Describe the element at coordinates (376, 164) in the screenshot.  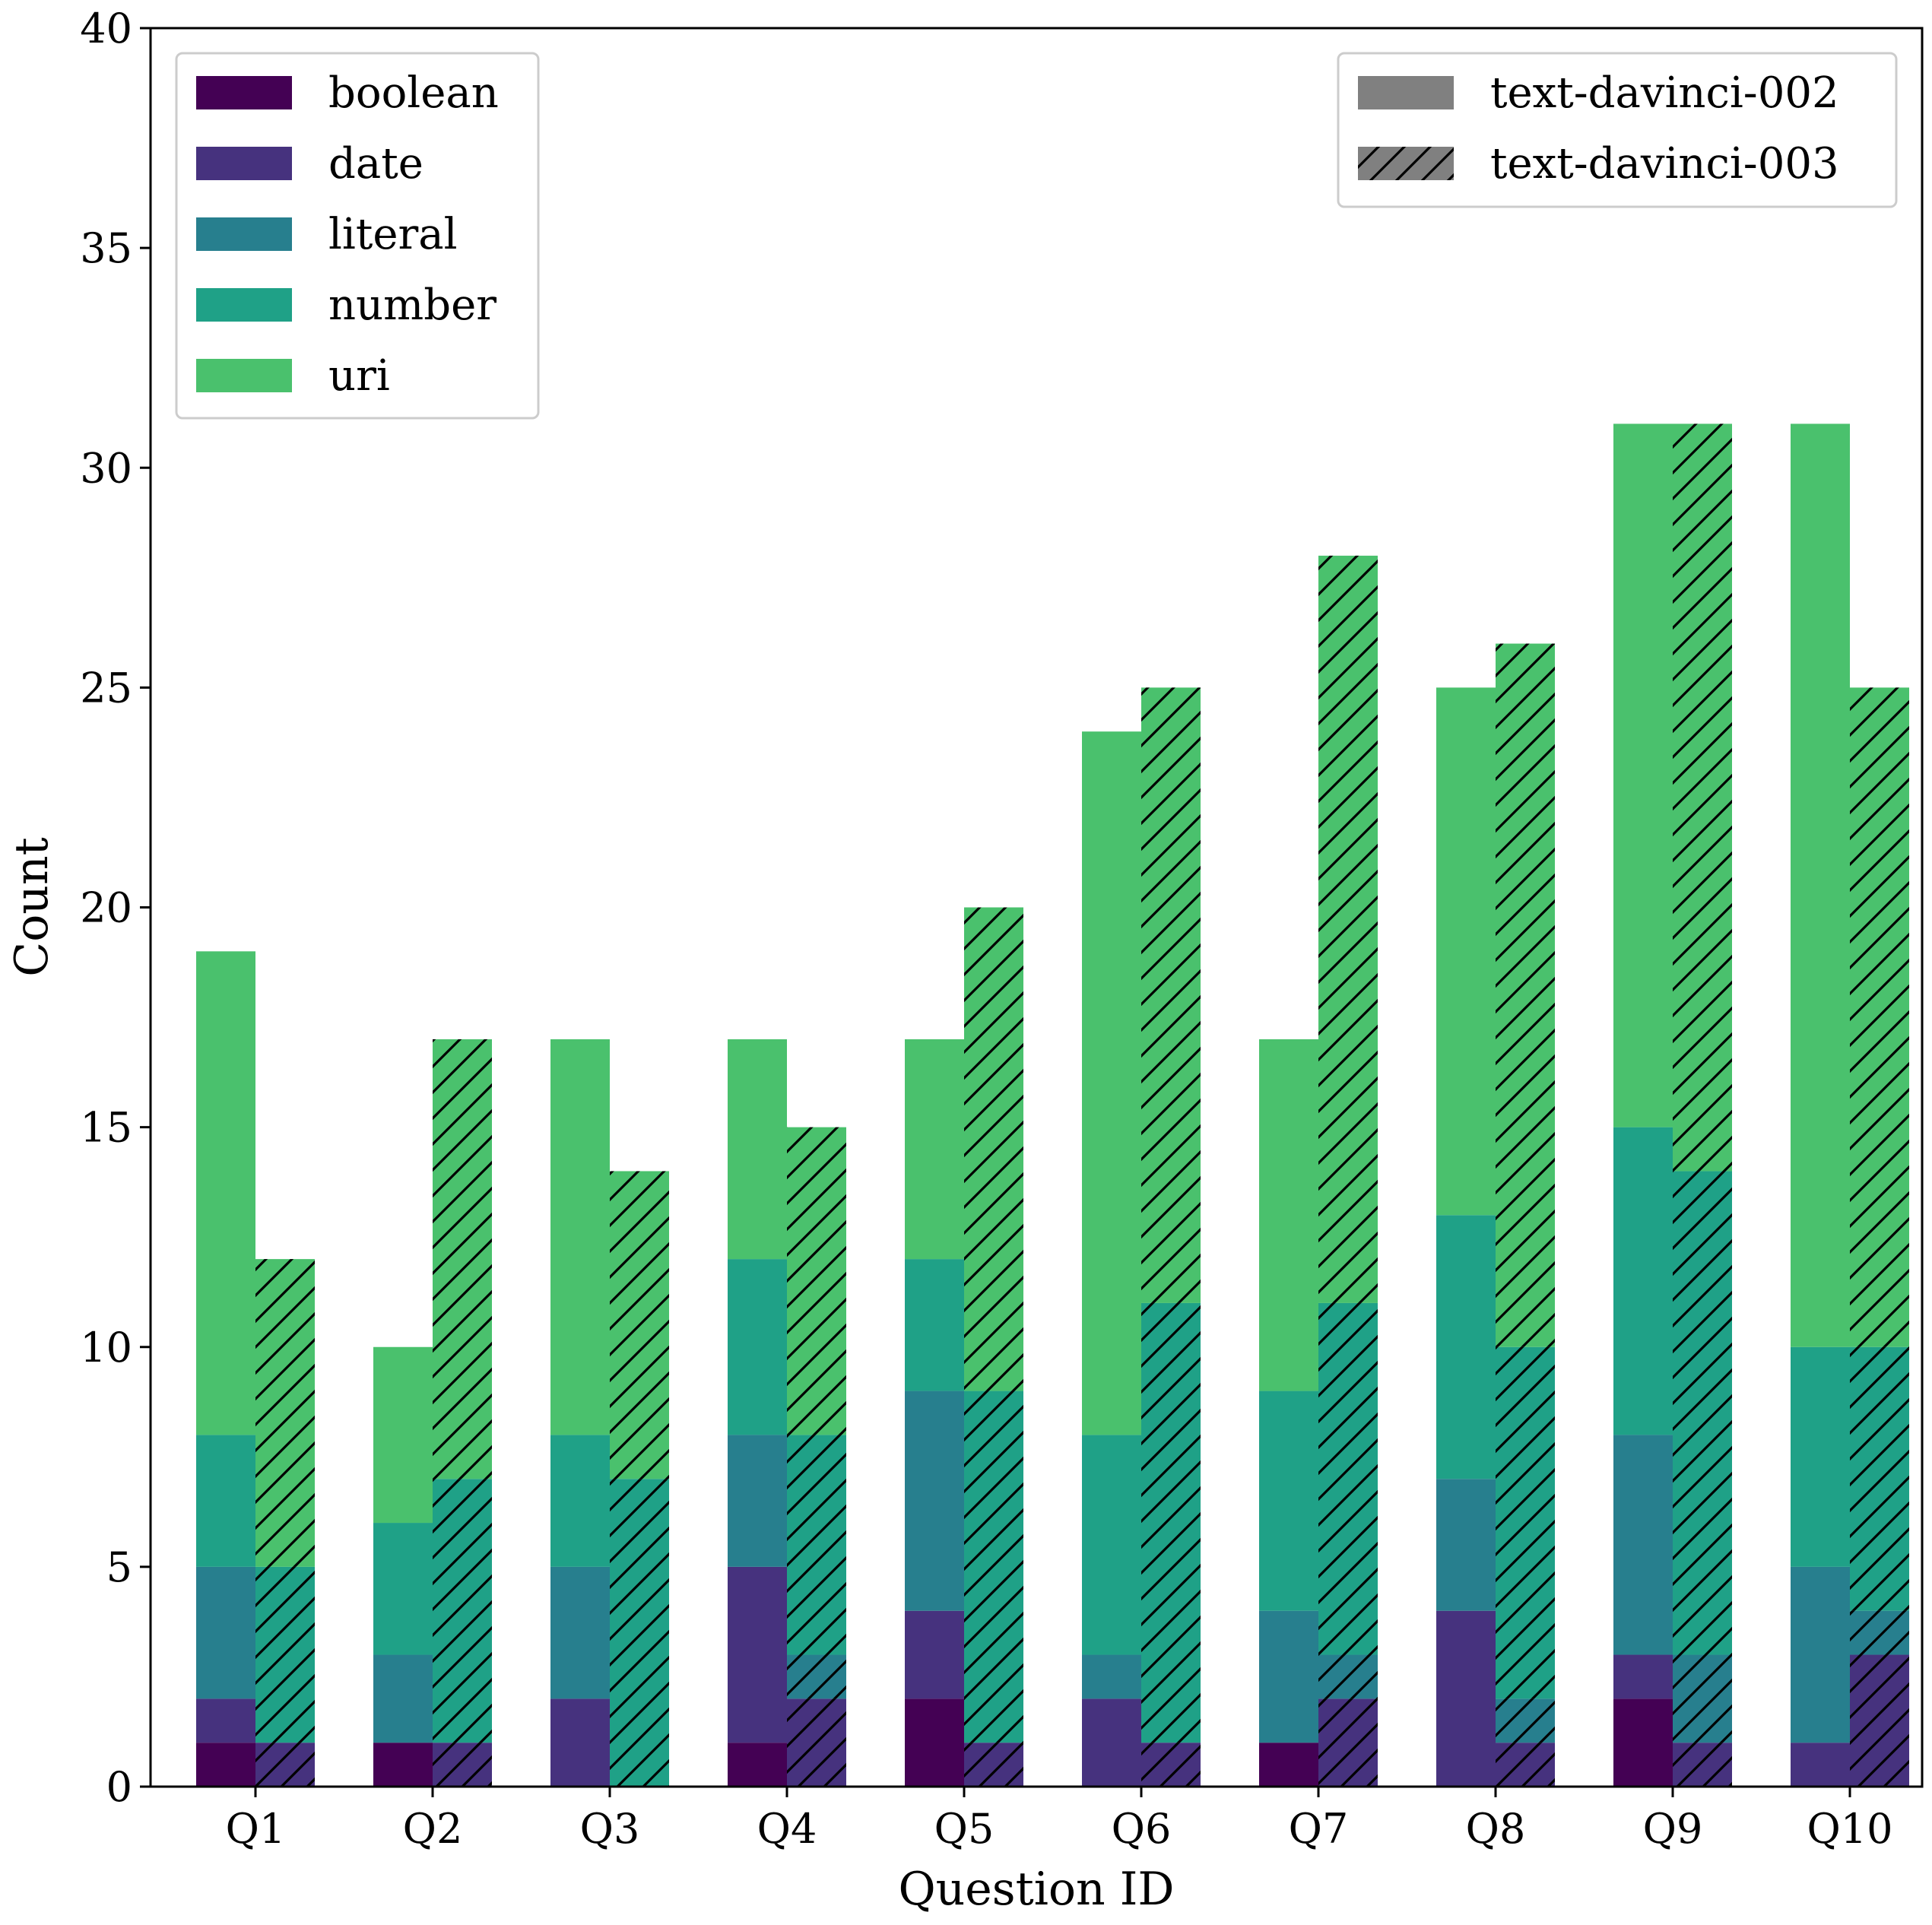
I see `legend-label-date: date` at that location.